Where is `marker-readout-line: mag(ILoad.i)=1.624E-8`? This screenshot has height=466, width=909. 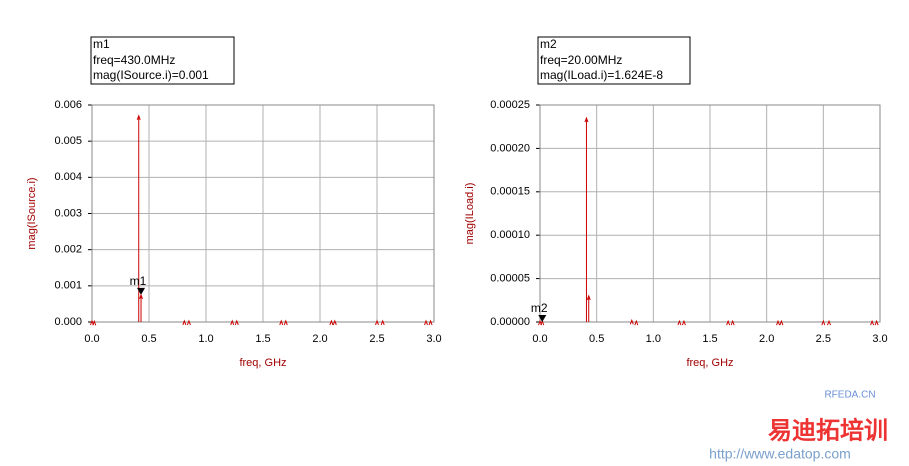
marker-readout-line: mag(ILoad.i)=1.624E-8 is located at coordinates (601, 75).